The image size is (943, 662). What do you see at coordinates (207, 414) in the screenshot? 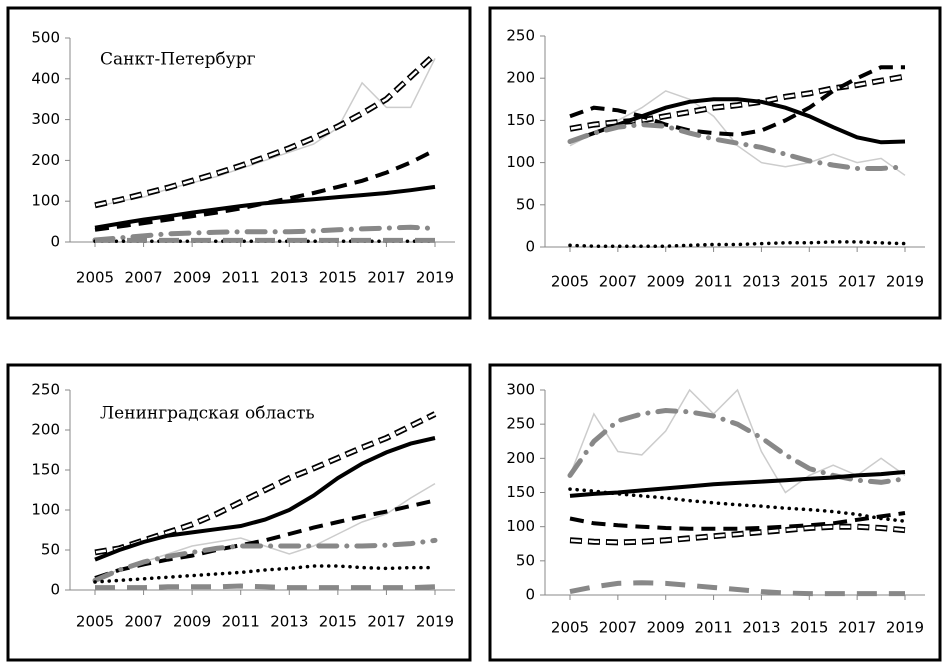
I see `chart-title: Ленинградская область` at bounding box center [207, 414].